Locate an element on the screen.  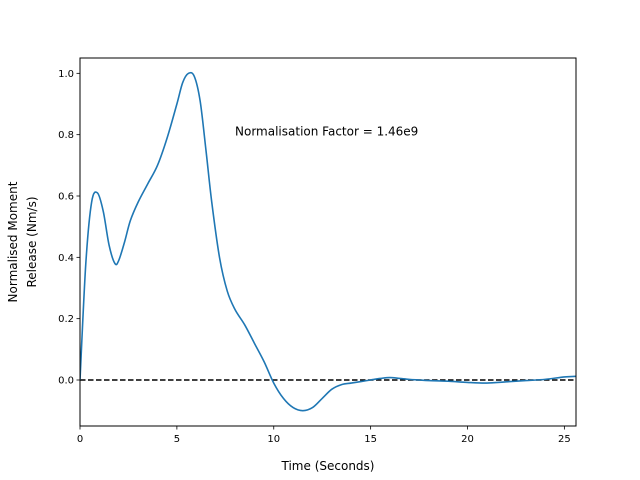
x-tick-label: 20 is located at coordinates (467, 439).